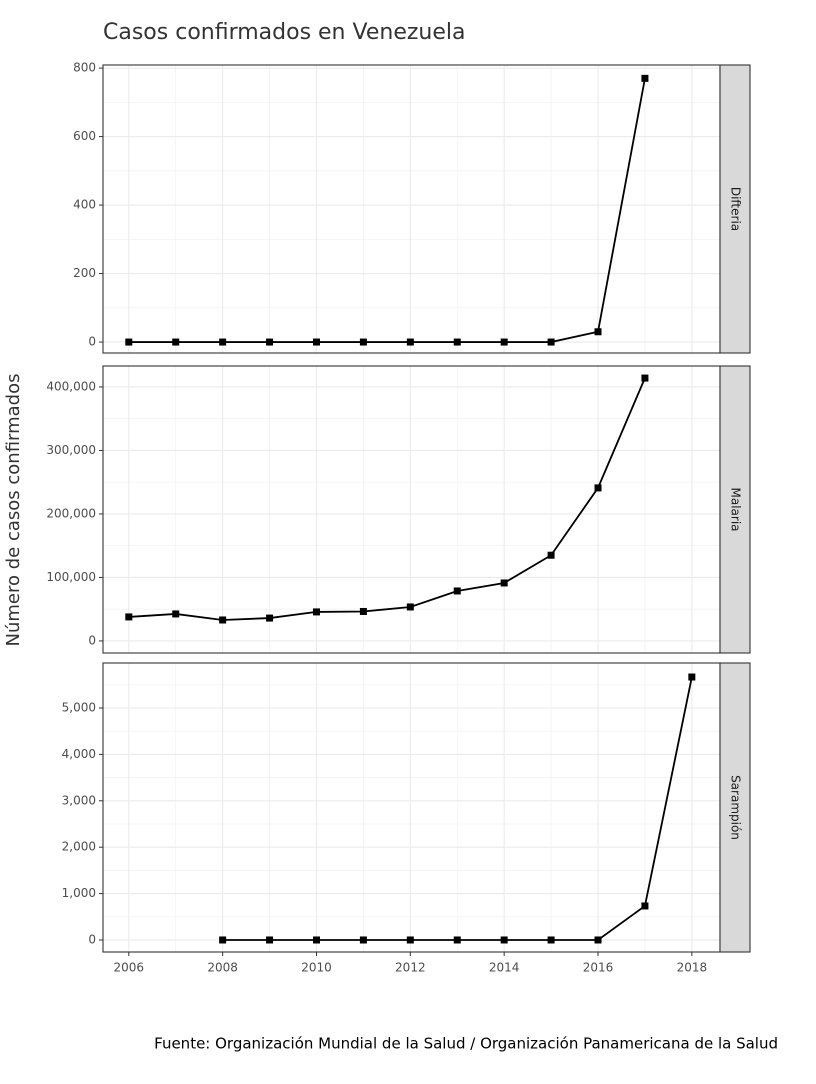  Describe the element at coordinates (504, 968) in the screenshot. I see `x-tick-label: 2014` at that location.